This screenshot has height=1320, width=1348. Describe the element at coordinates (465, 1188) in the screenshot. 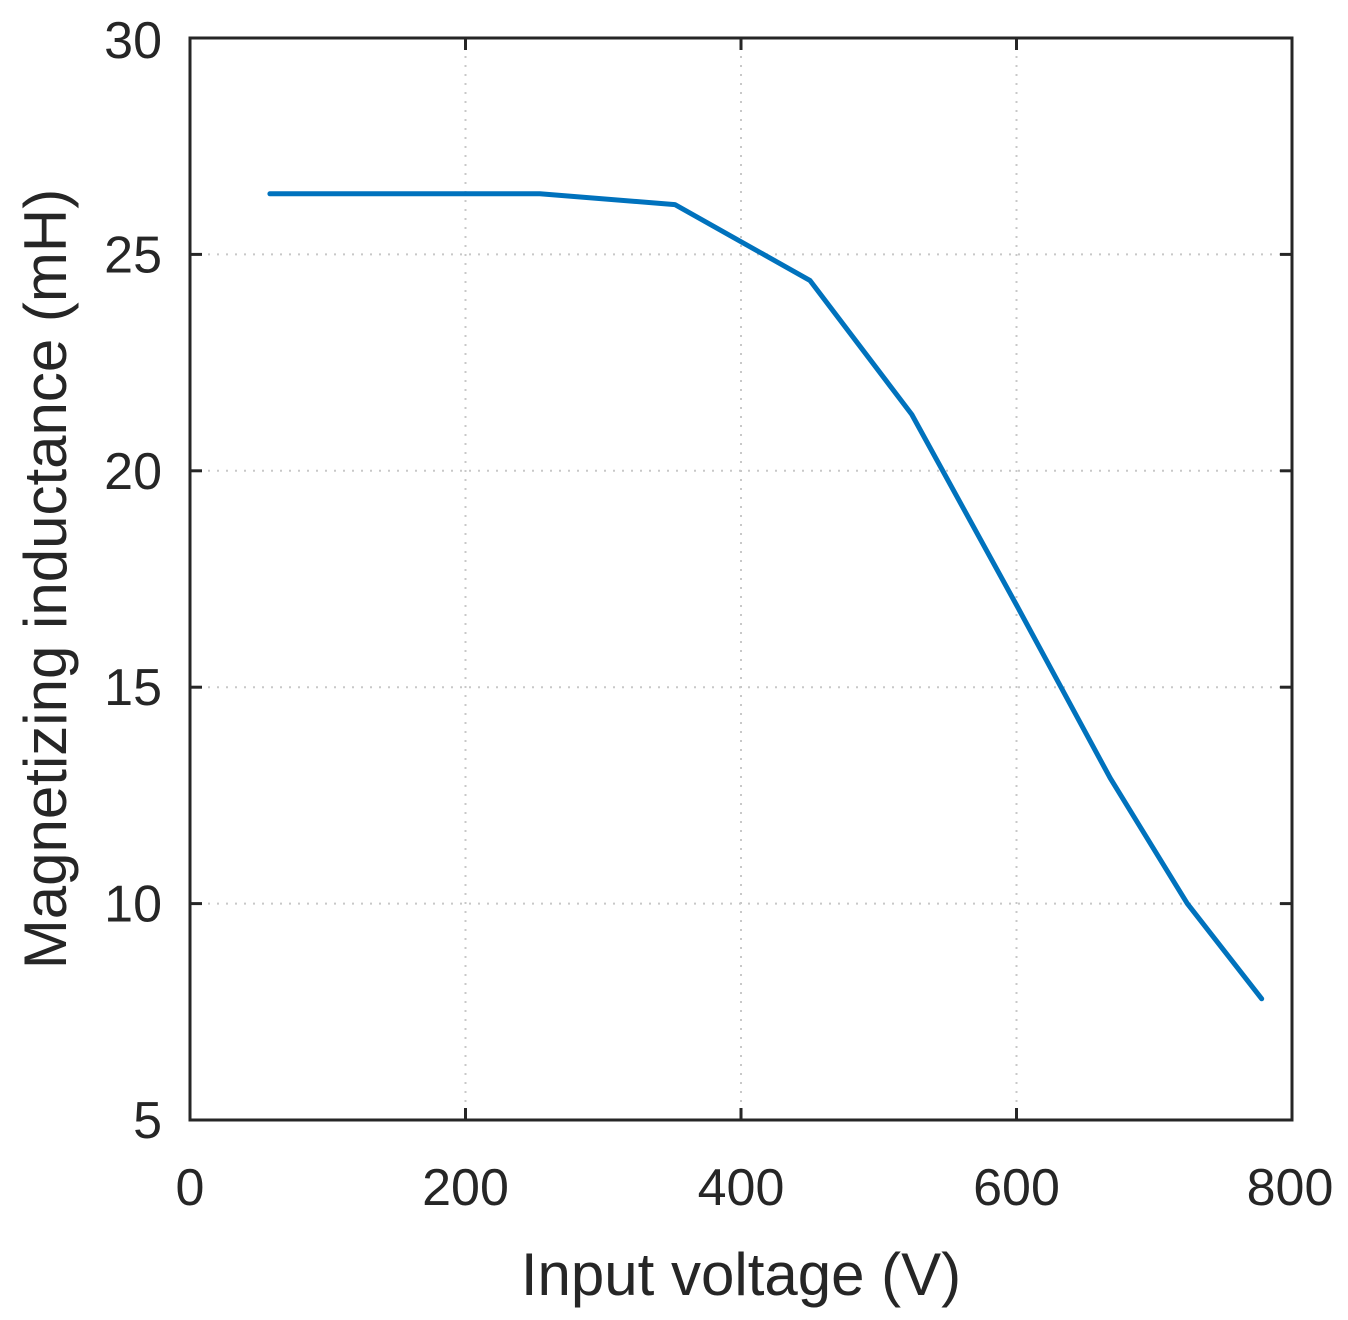

I see `x-tick-label: 200` at that location.